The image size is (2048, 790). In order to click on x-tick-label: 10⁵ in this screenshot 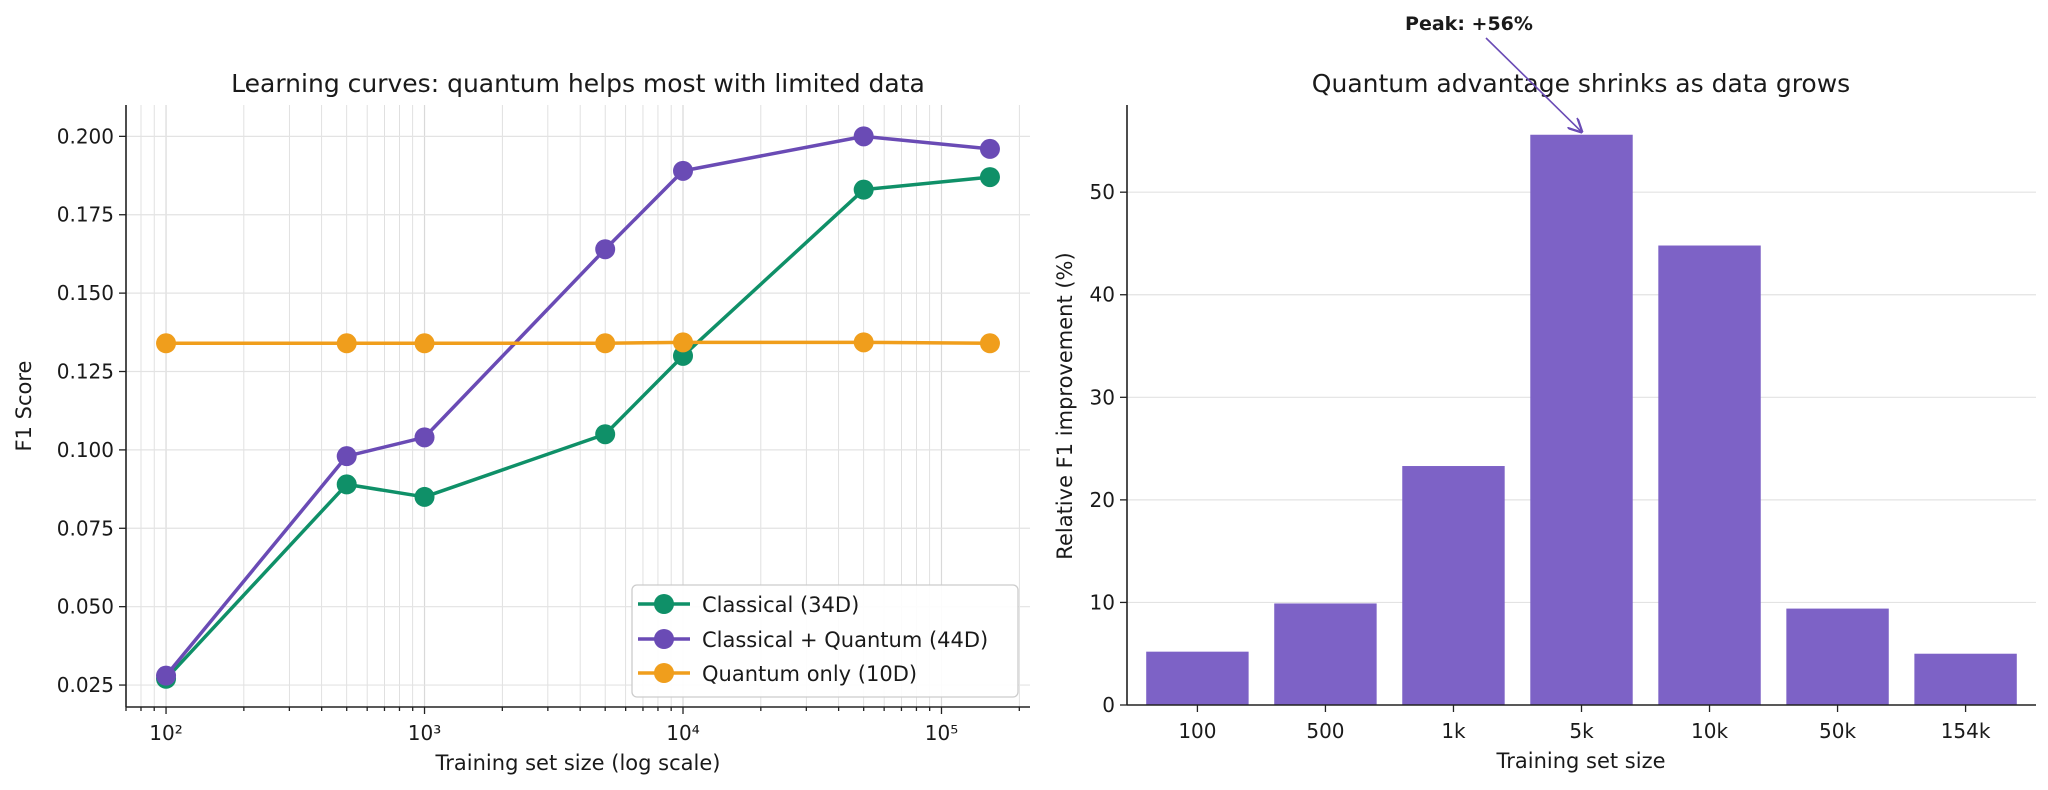, I will do `click(941, 733)`.